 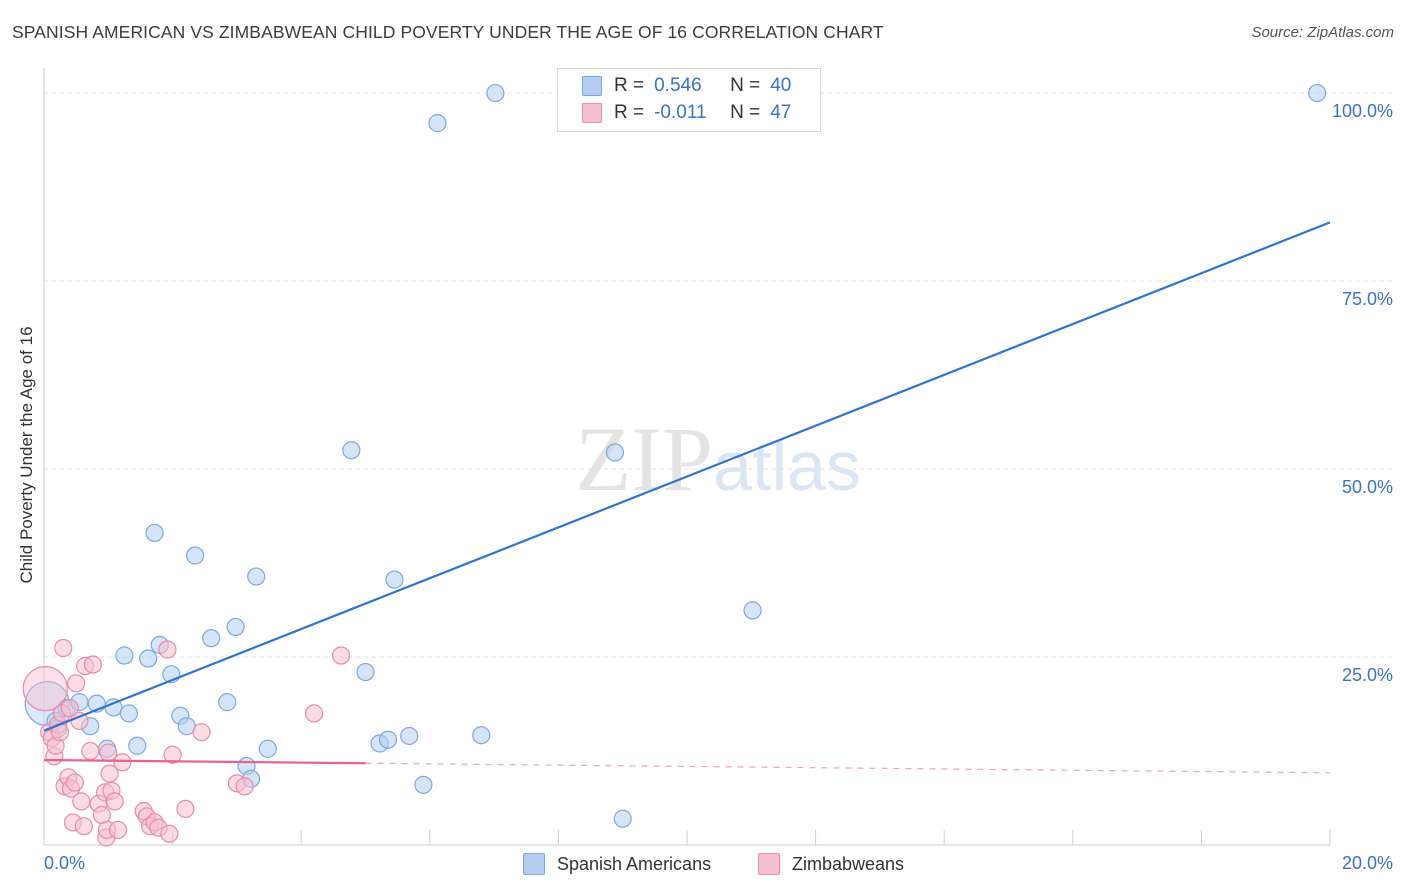 I want to click on legend-row-zimbabweans: R = -0.011 N = 47, so click(x=687, y=113).